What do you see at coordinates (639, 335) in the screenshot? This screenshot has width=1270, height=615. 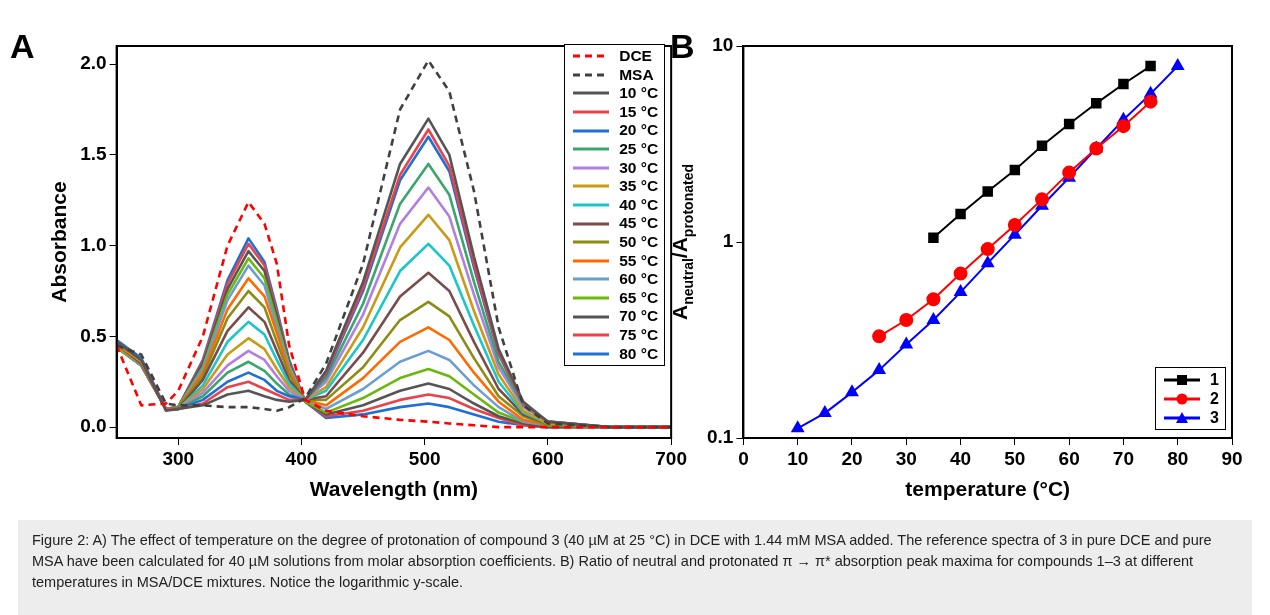 I see `legend-label: 75 °C` at bounding box center [639, 335].